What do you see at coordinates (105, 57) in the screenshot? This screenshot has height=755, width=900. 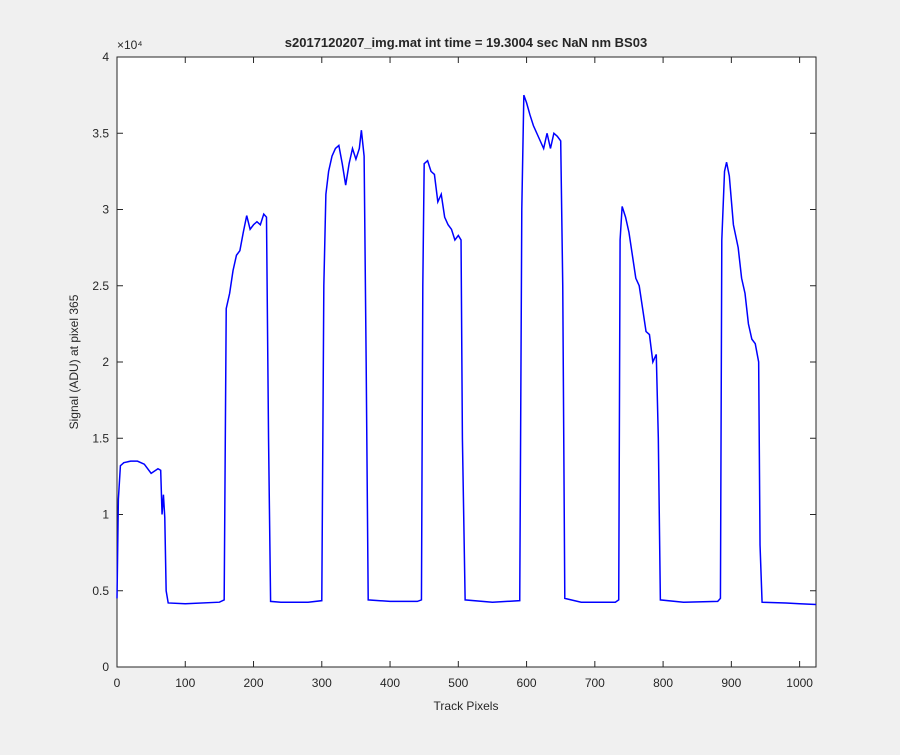 I see `y-tick-label: 4` at bounding box center [105, 57].